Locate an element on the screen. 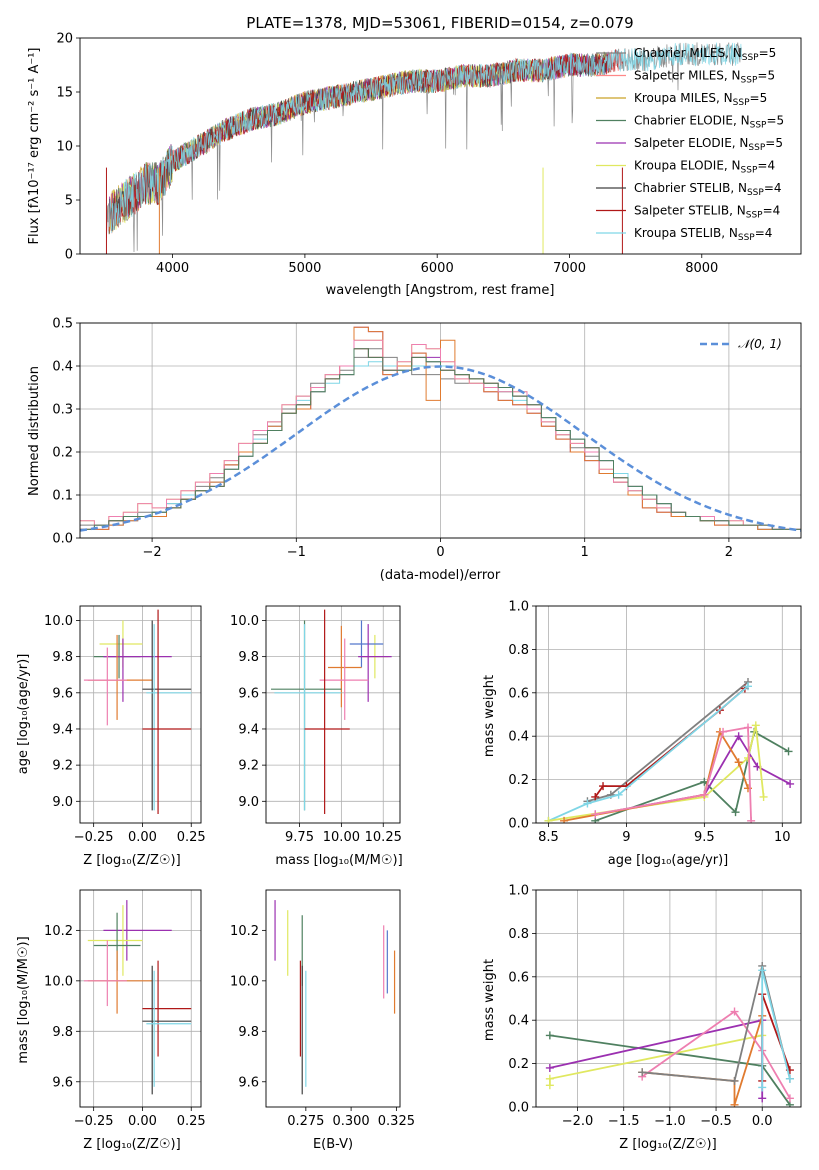 This screenshot has width=819, height=1170. massweight-vs-z-marker-kroupa_elodie is located at coordinates (549, 1078).